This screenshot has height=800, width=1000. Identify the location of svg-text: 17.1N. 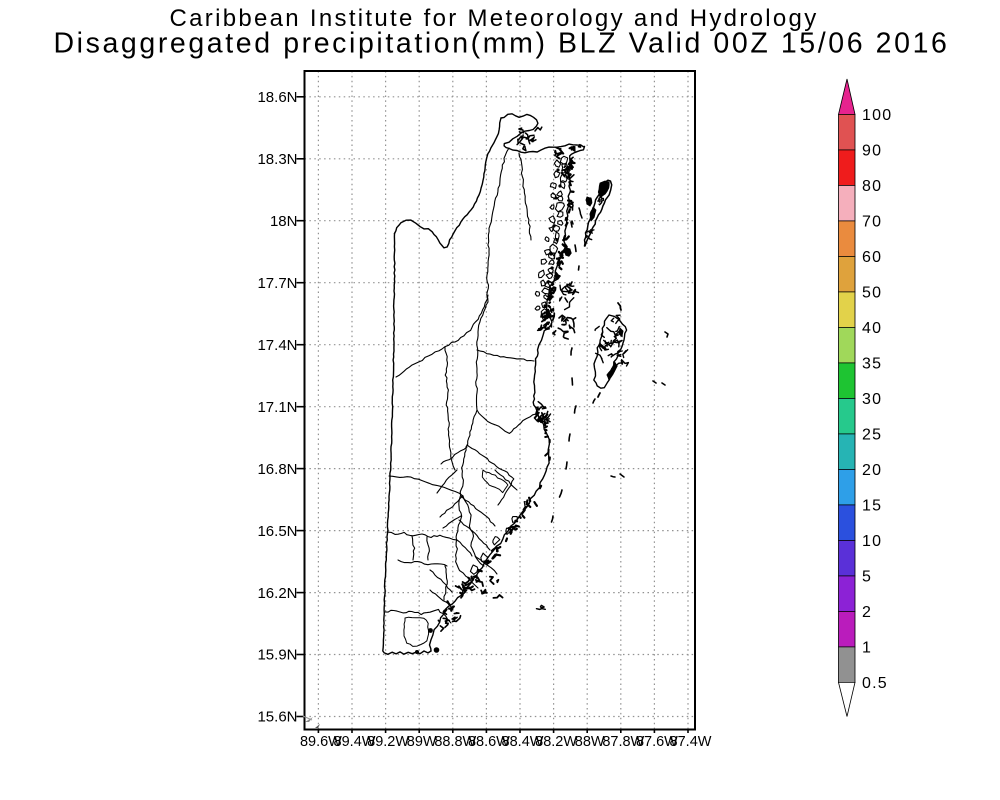
(277, 407).